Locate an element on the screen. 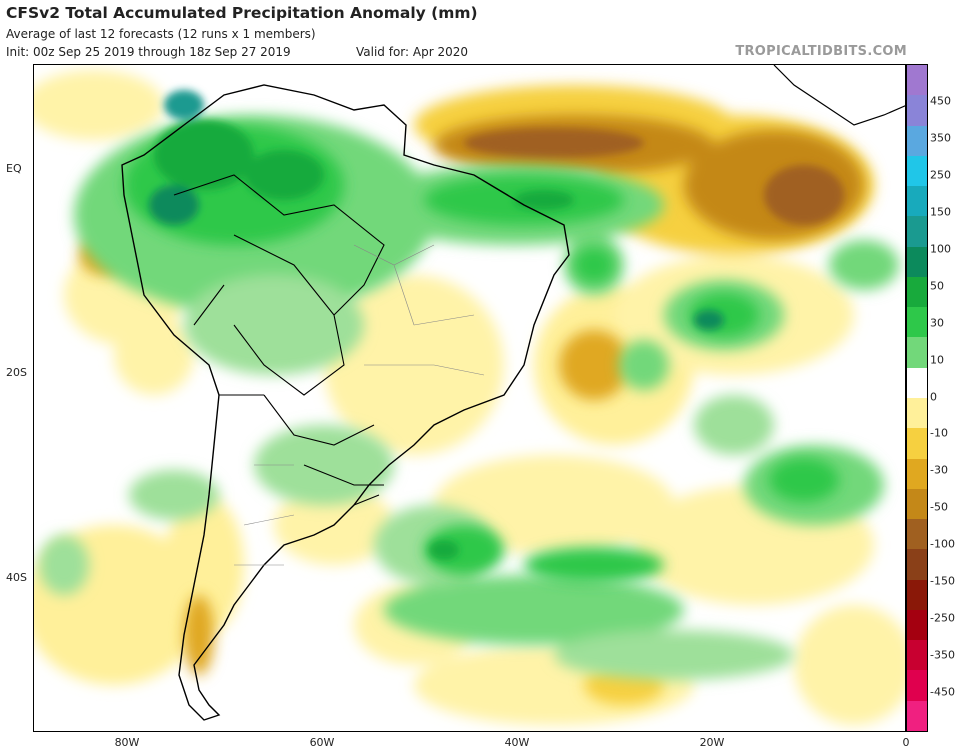 This screenshot has height=750, width=957. colorbar-label: -30 is located at coordinates (939, 470).